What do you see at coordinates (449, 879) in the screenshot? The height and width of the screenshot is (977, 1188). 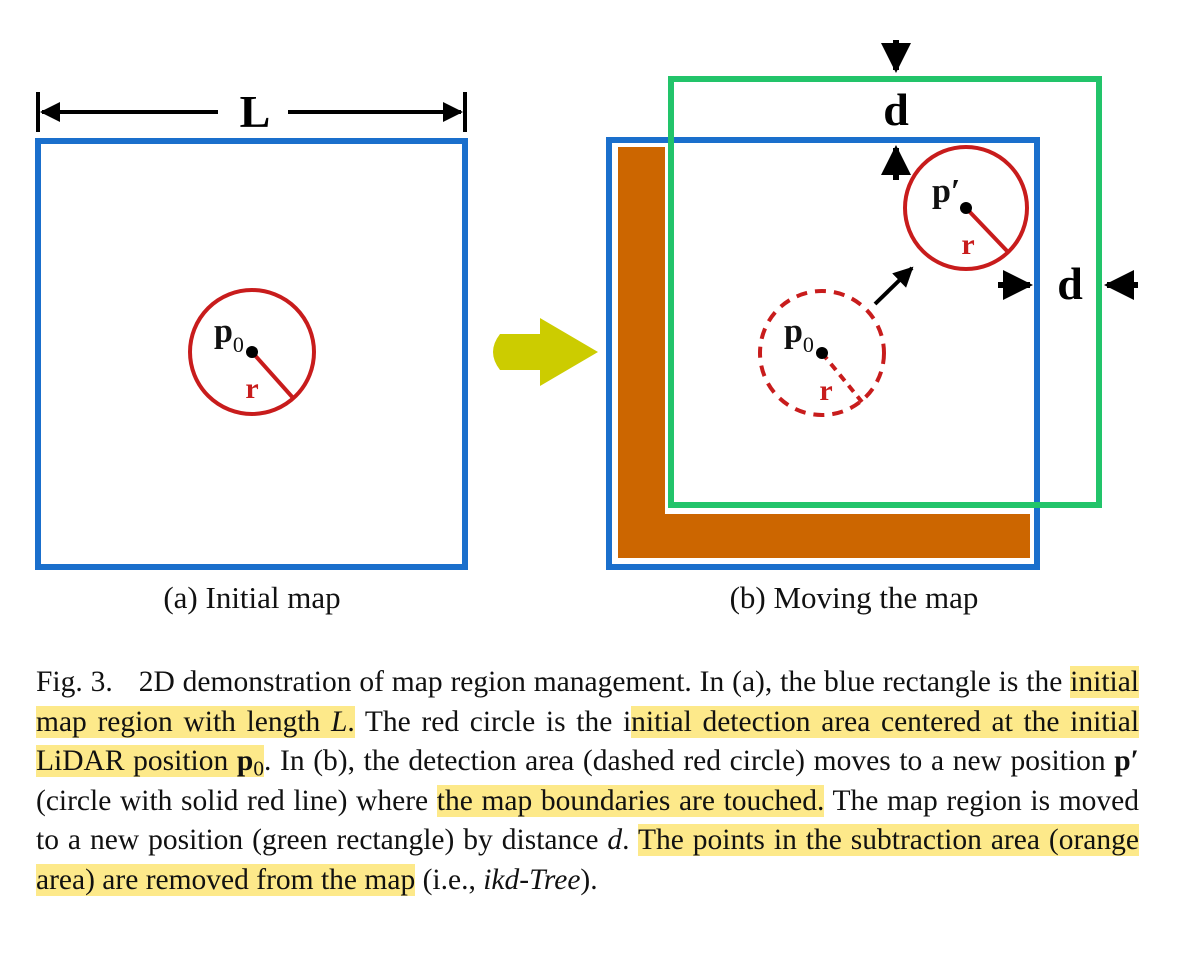 I see `caption-text-7: (i.e.,` at bounding box center [449, 879].